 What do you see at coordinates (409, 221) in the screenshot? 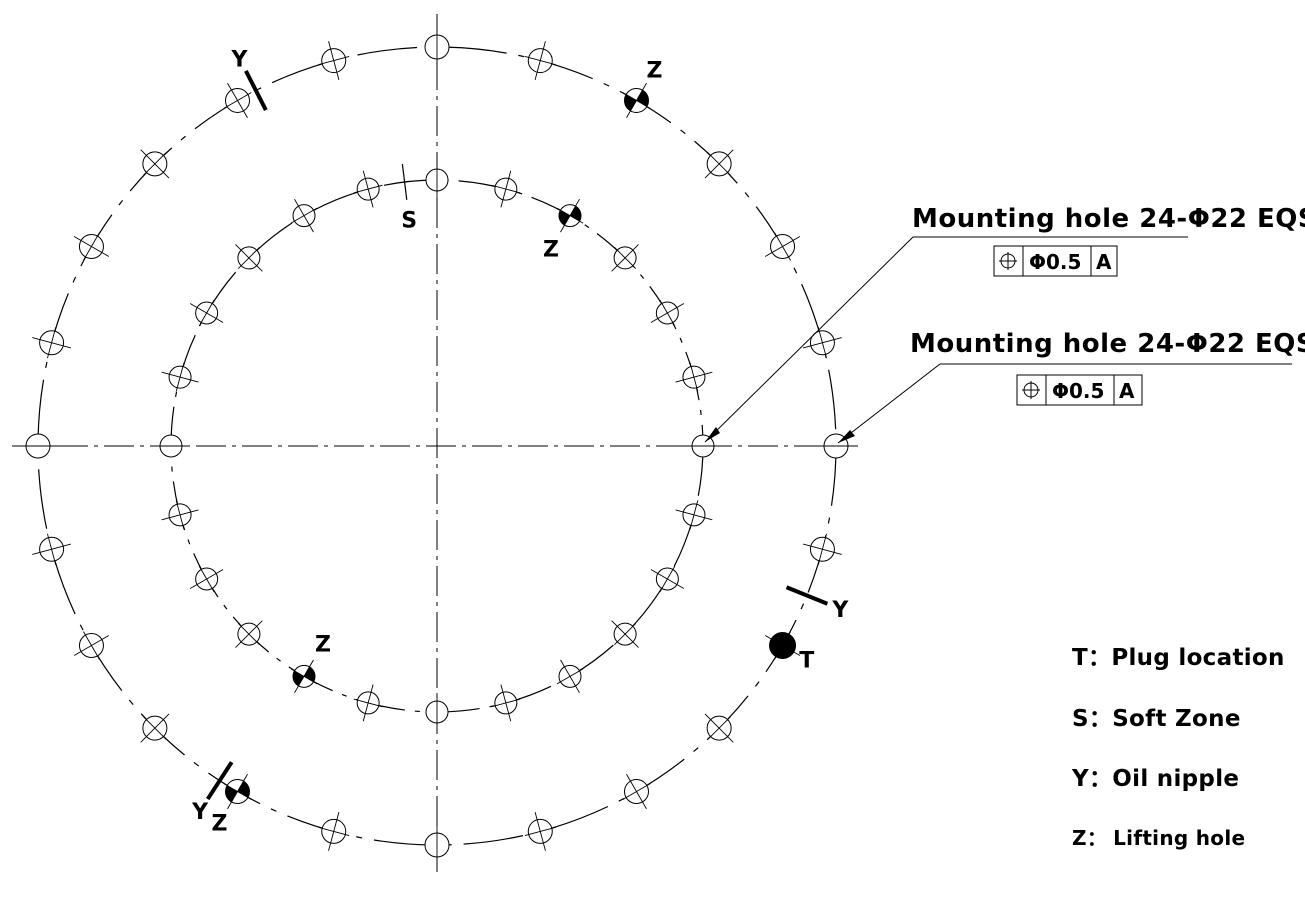
I see `inner-marker-label: S` at bounding box center [409, 221].